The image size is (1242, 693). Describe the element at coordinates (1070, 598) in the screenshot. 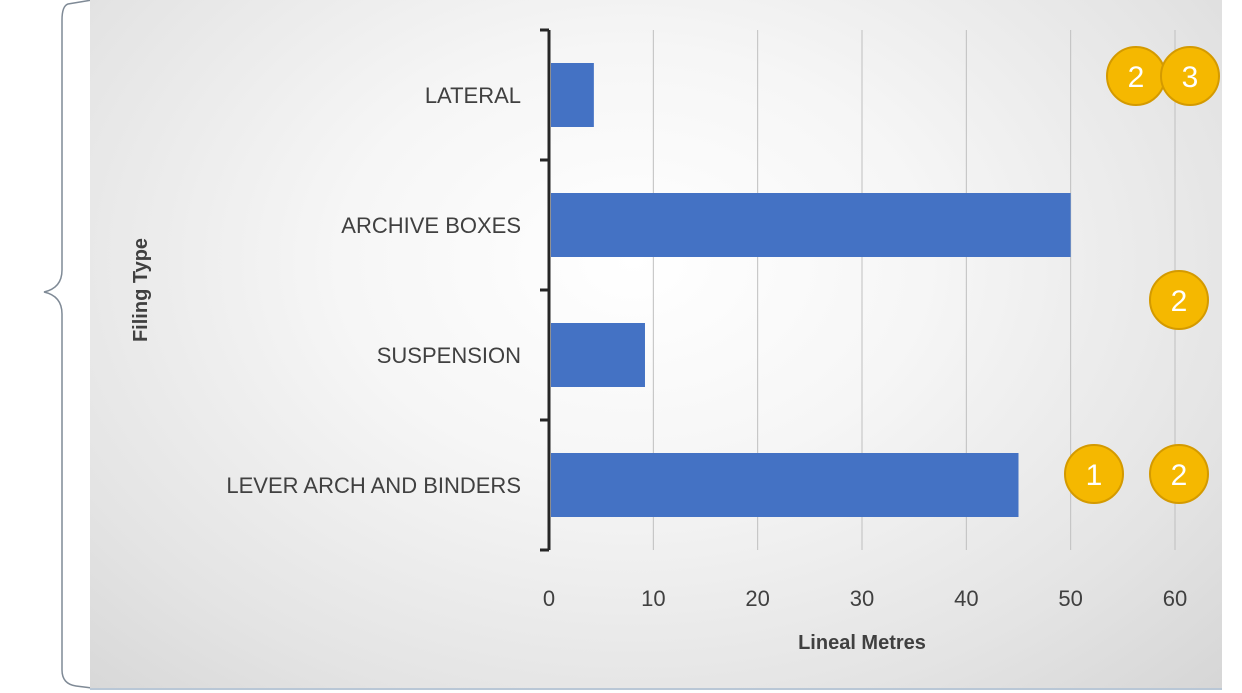

I see `x-tick-label: 50` at that location.